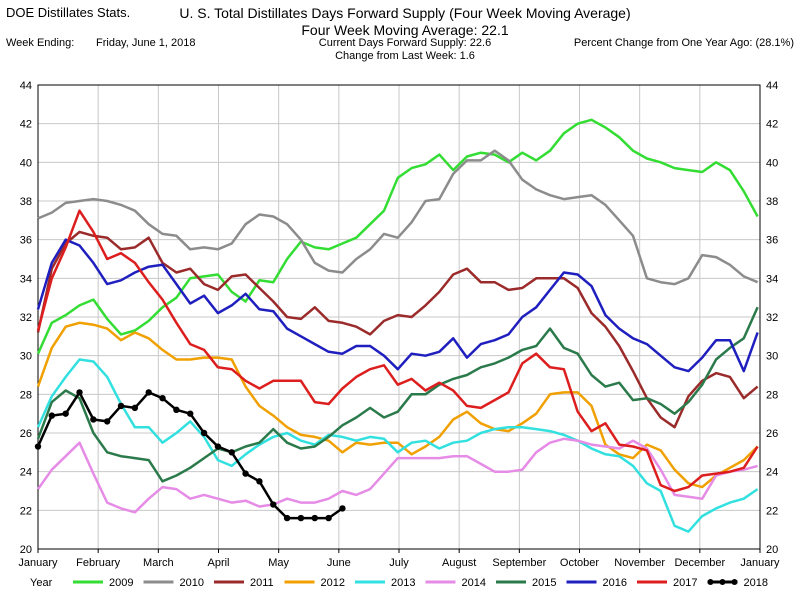 The width and height of the screenshot is (800, 594). What do you see at coordinates (190, 455) in the screenshot?
I see `series-2018` at bounding box center [190, 455].